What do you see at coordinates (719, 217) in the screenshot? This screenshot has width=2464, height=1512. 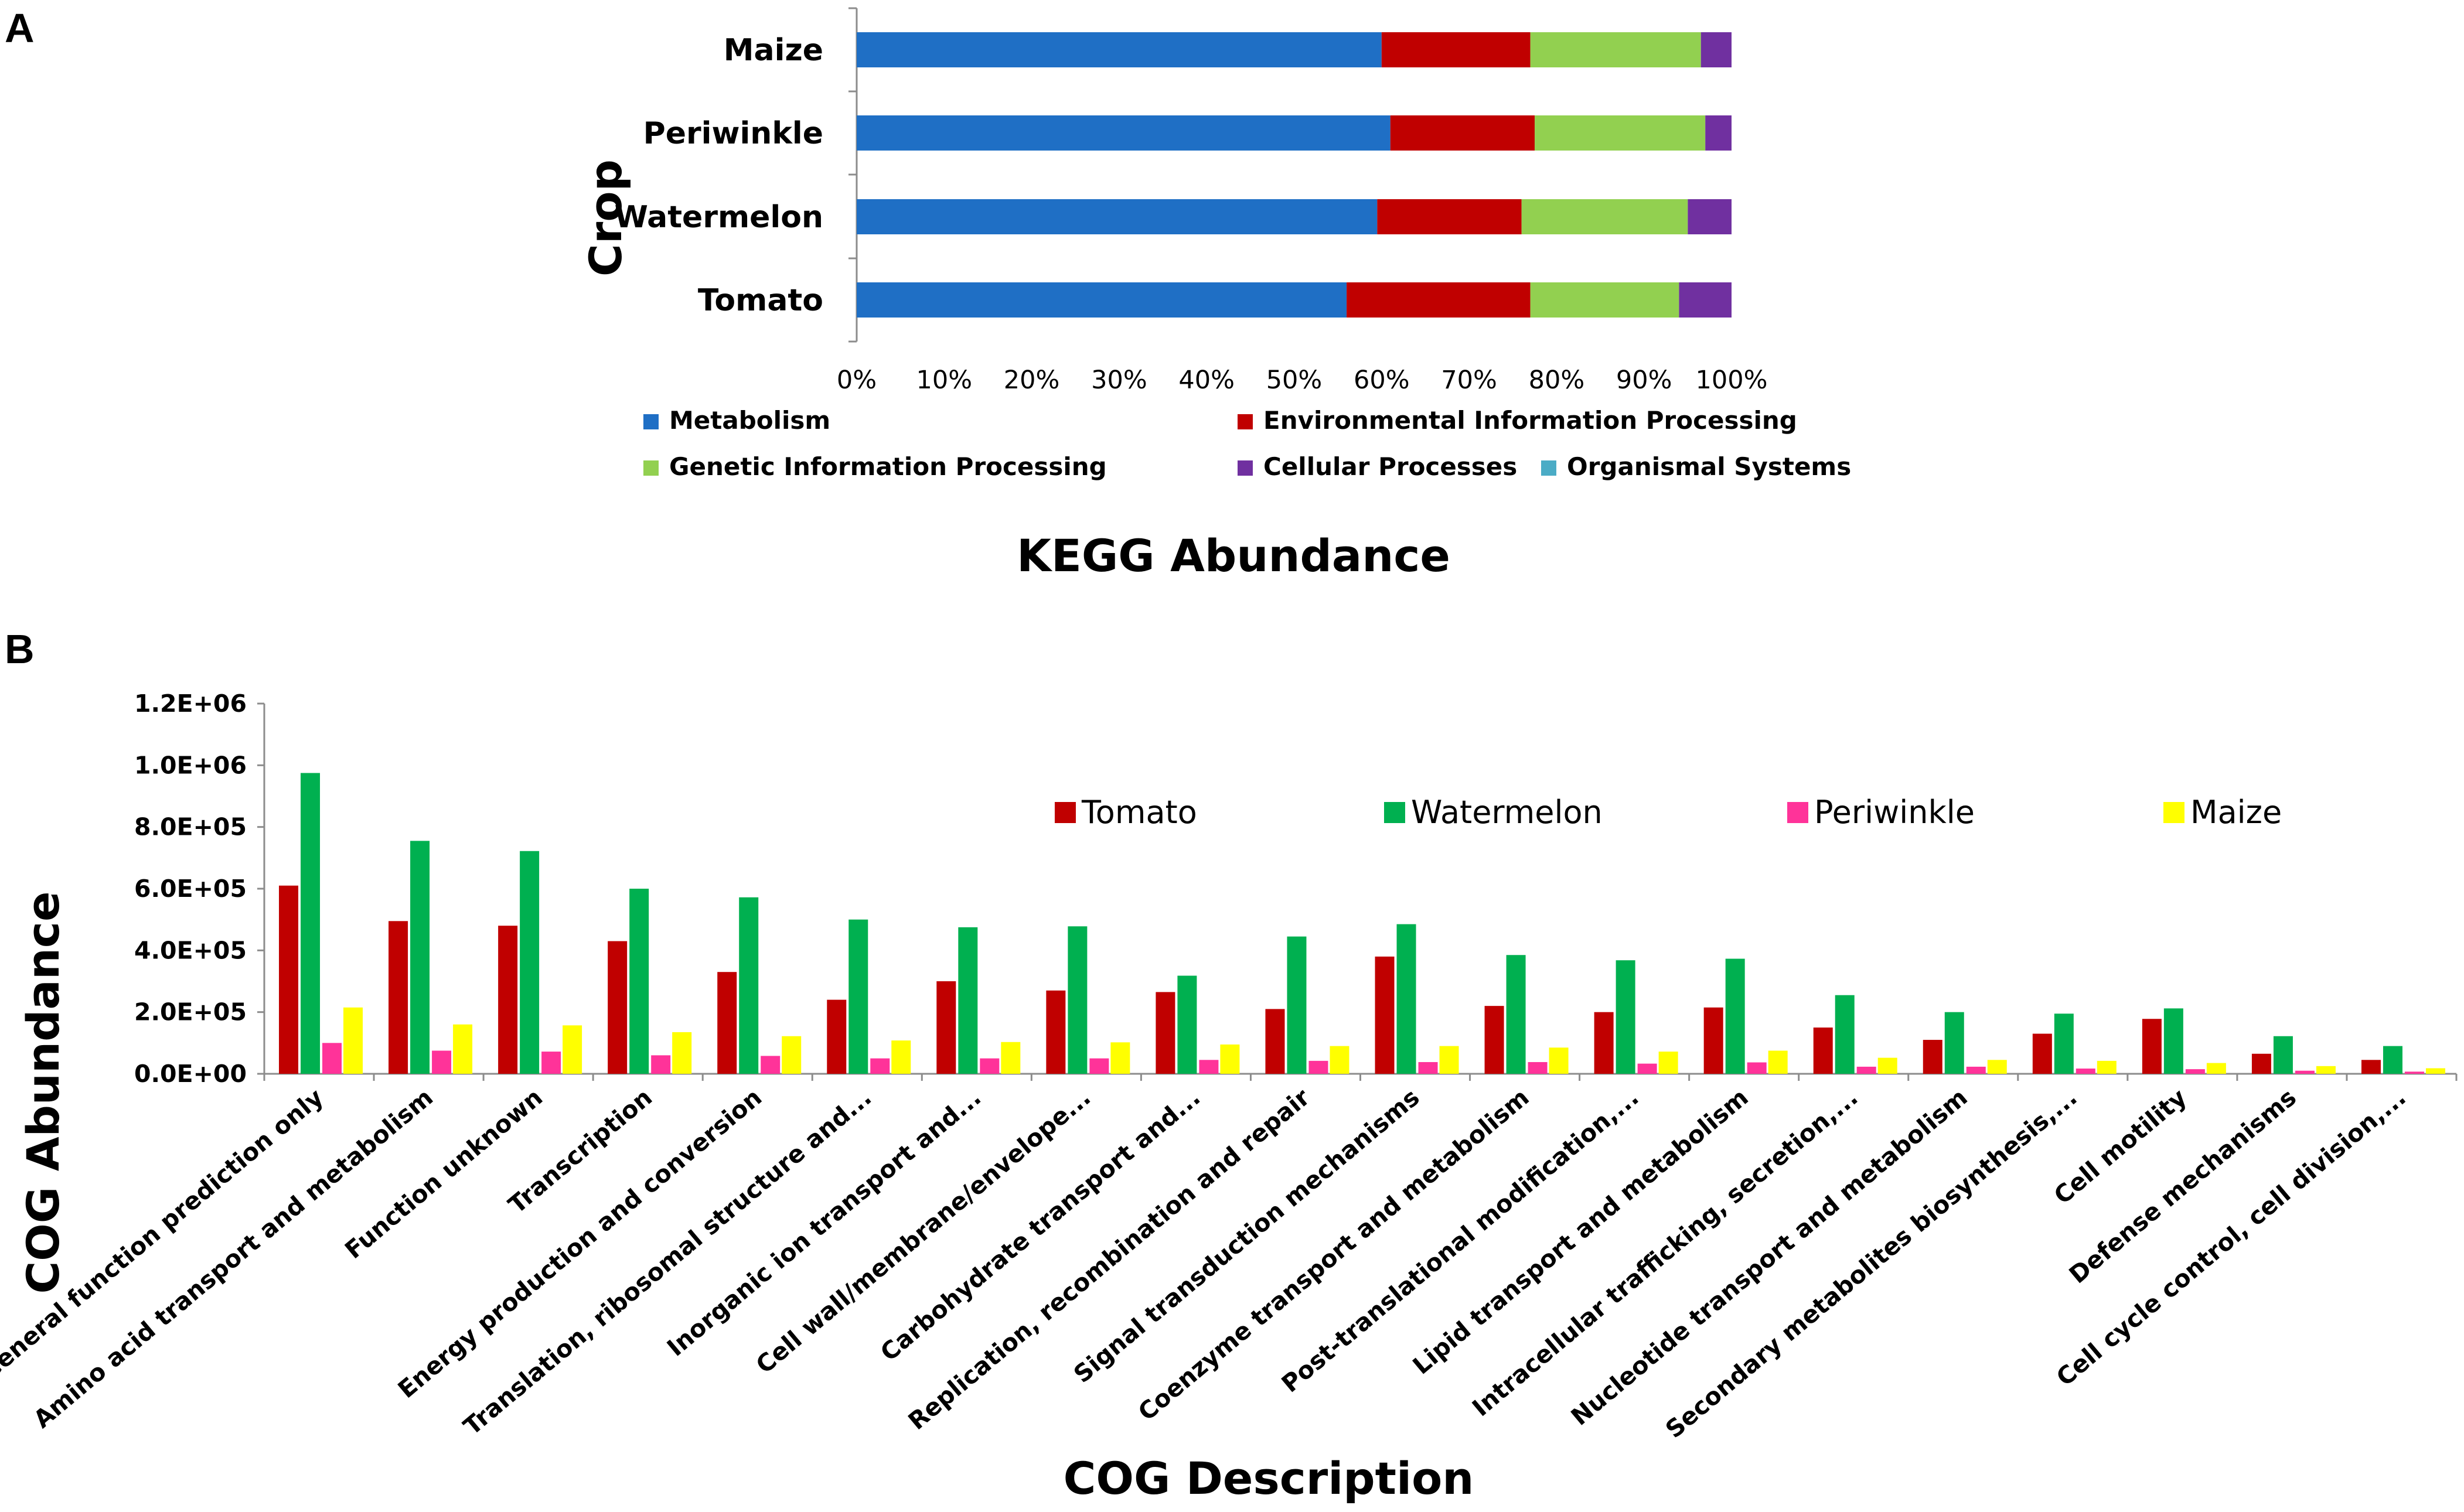 I see `kegg-crop-label: Watermelon` at bounding box center [719, 217].